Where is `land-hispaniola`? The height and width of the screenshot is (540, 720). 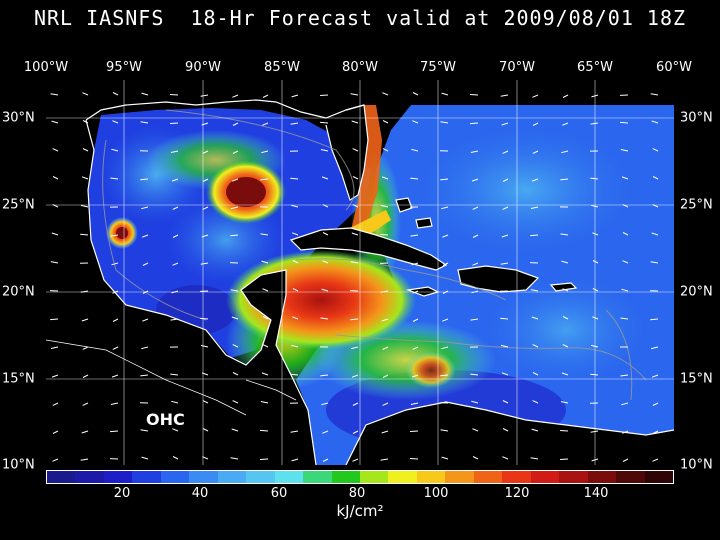
land-hispaniola is located at coordinates (498, 279).